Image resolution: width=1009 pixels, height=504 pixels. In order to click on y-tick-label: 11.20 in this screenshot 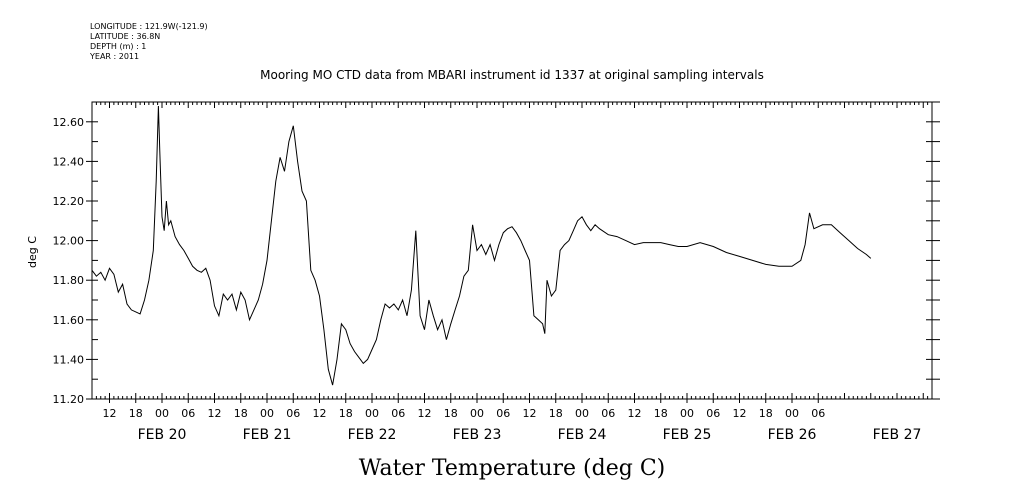, I will do `click(69, 399)`.